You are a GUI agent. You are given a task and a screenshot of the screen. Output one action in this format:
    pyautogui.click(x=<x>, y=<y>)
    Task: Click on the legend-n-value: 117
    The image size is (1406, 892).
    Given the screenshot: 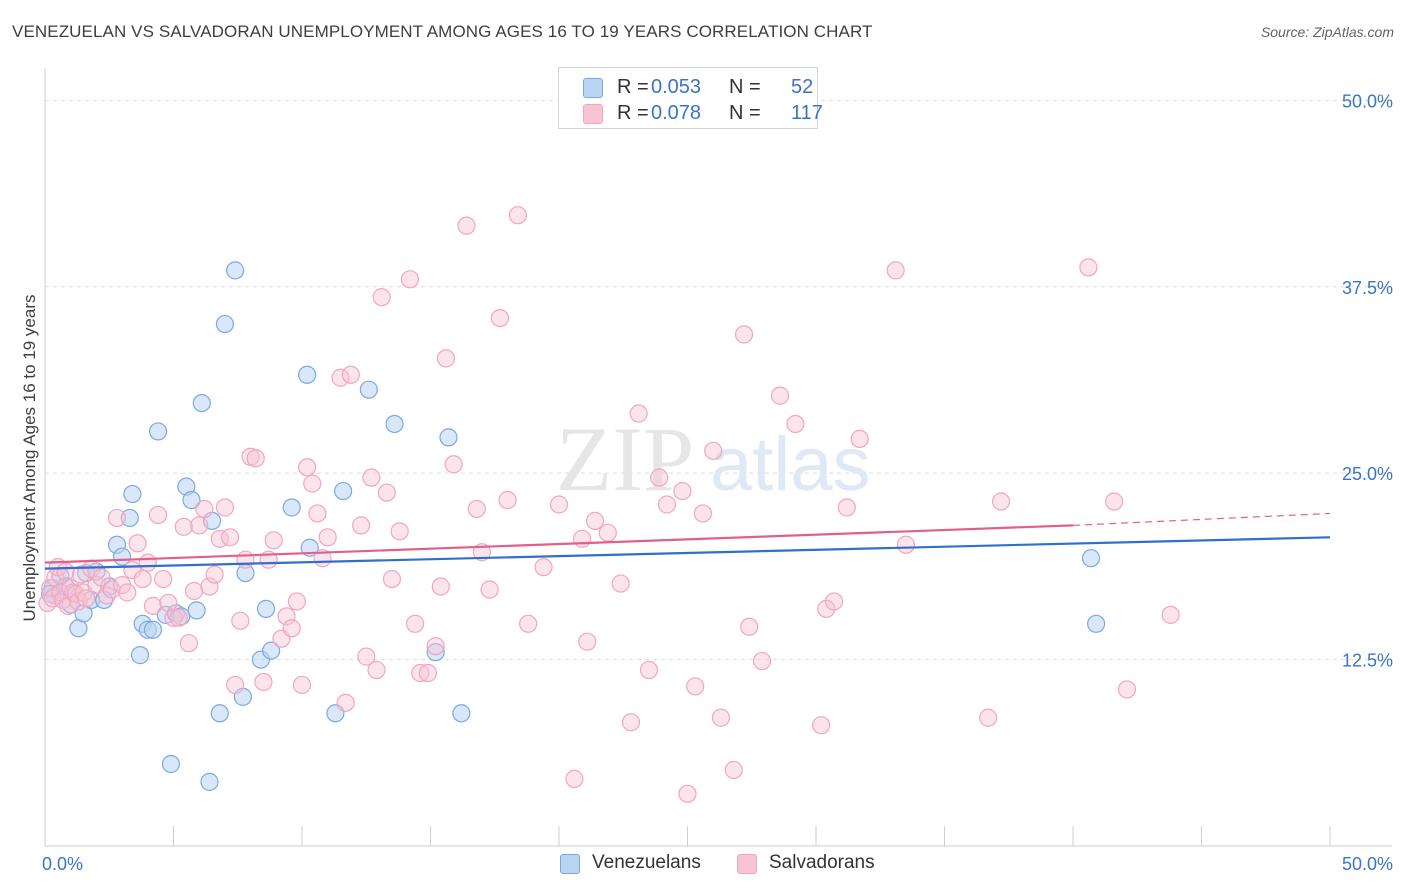 What is the action you would take?
    pyautogui.click(x=807, y=113)
    